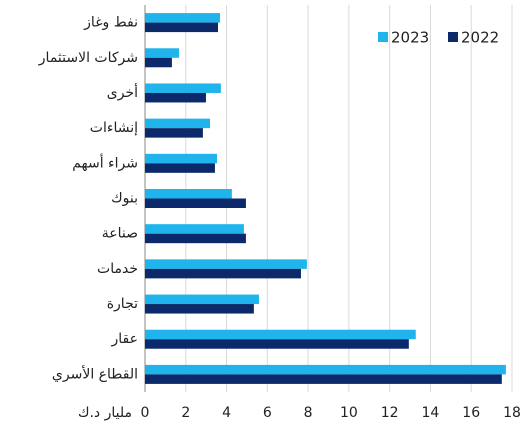  Describe the element at coordinates (308, 413) in the screenshot. I see `x-tick-label: 8` at that location.